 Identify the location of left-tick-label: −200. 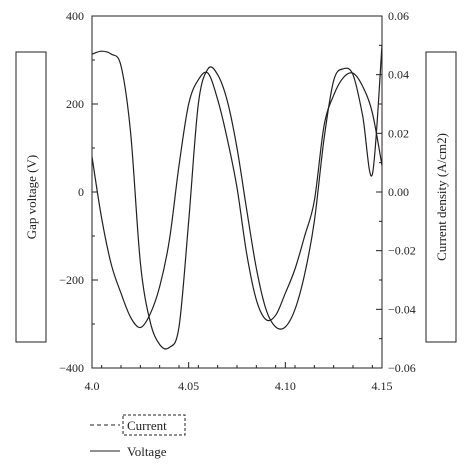
(71, 280).